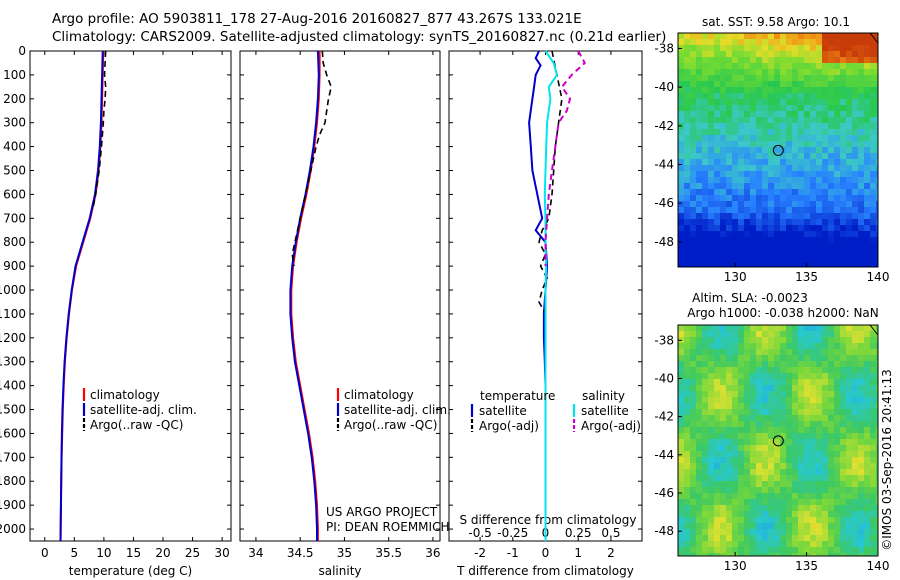 This screenshot has height=580, width=900. I want to click on diff-series-line, so click(550, 295).